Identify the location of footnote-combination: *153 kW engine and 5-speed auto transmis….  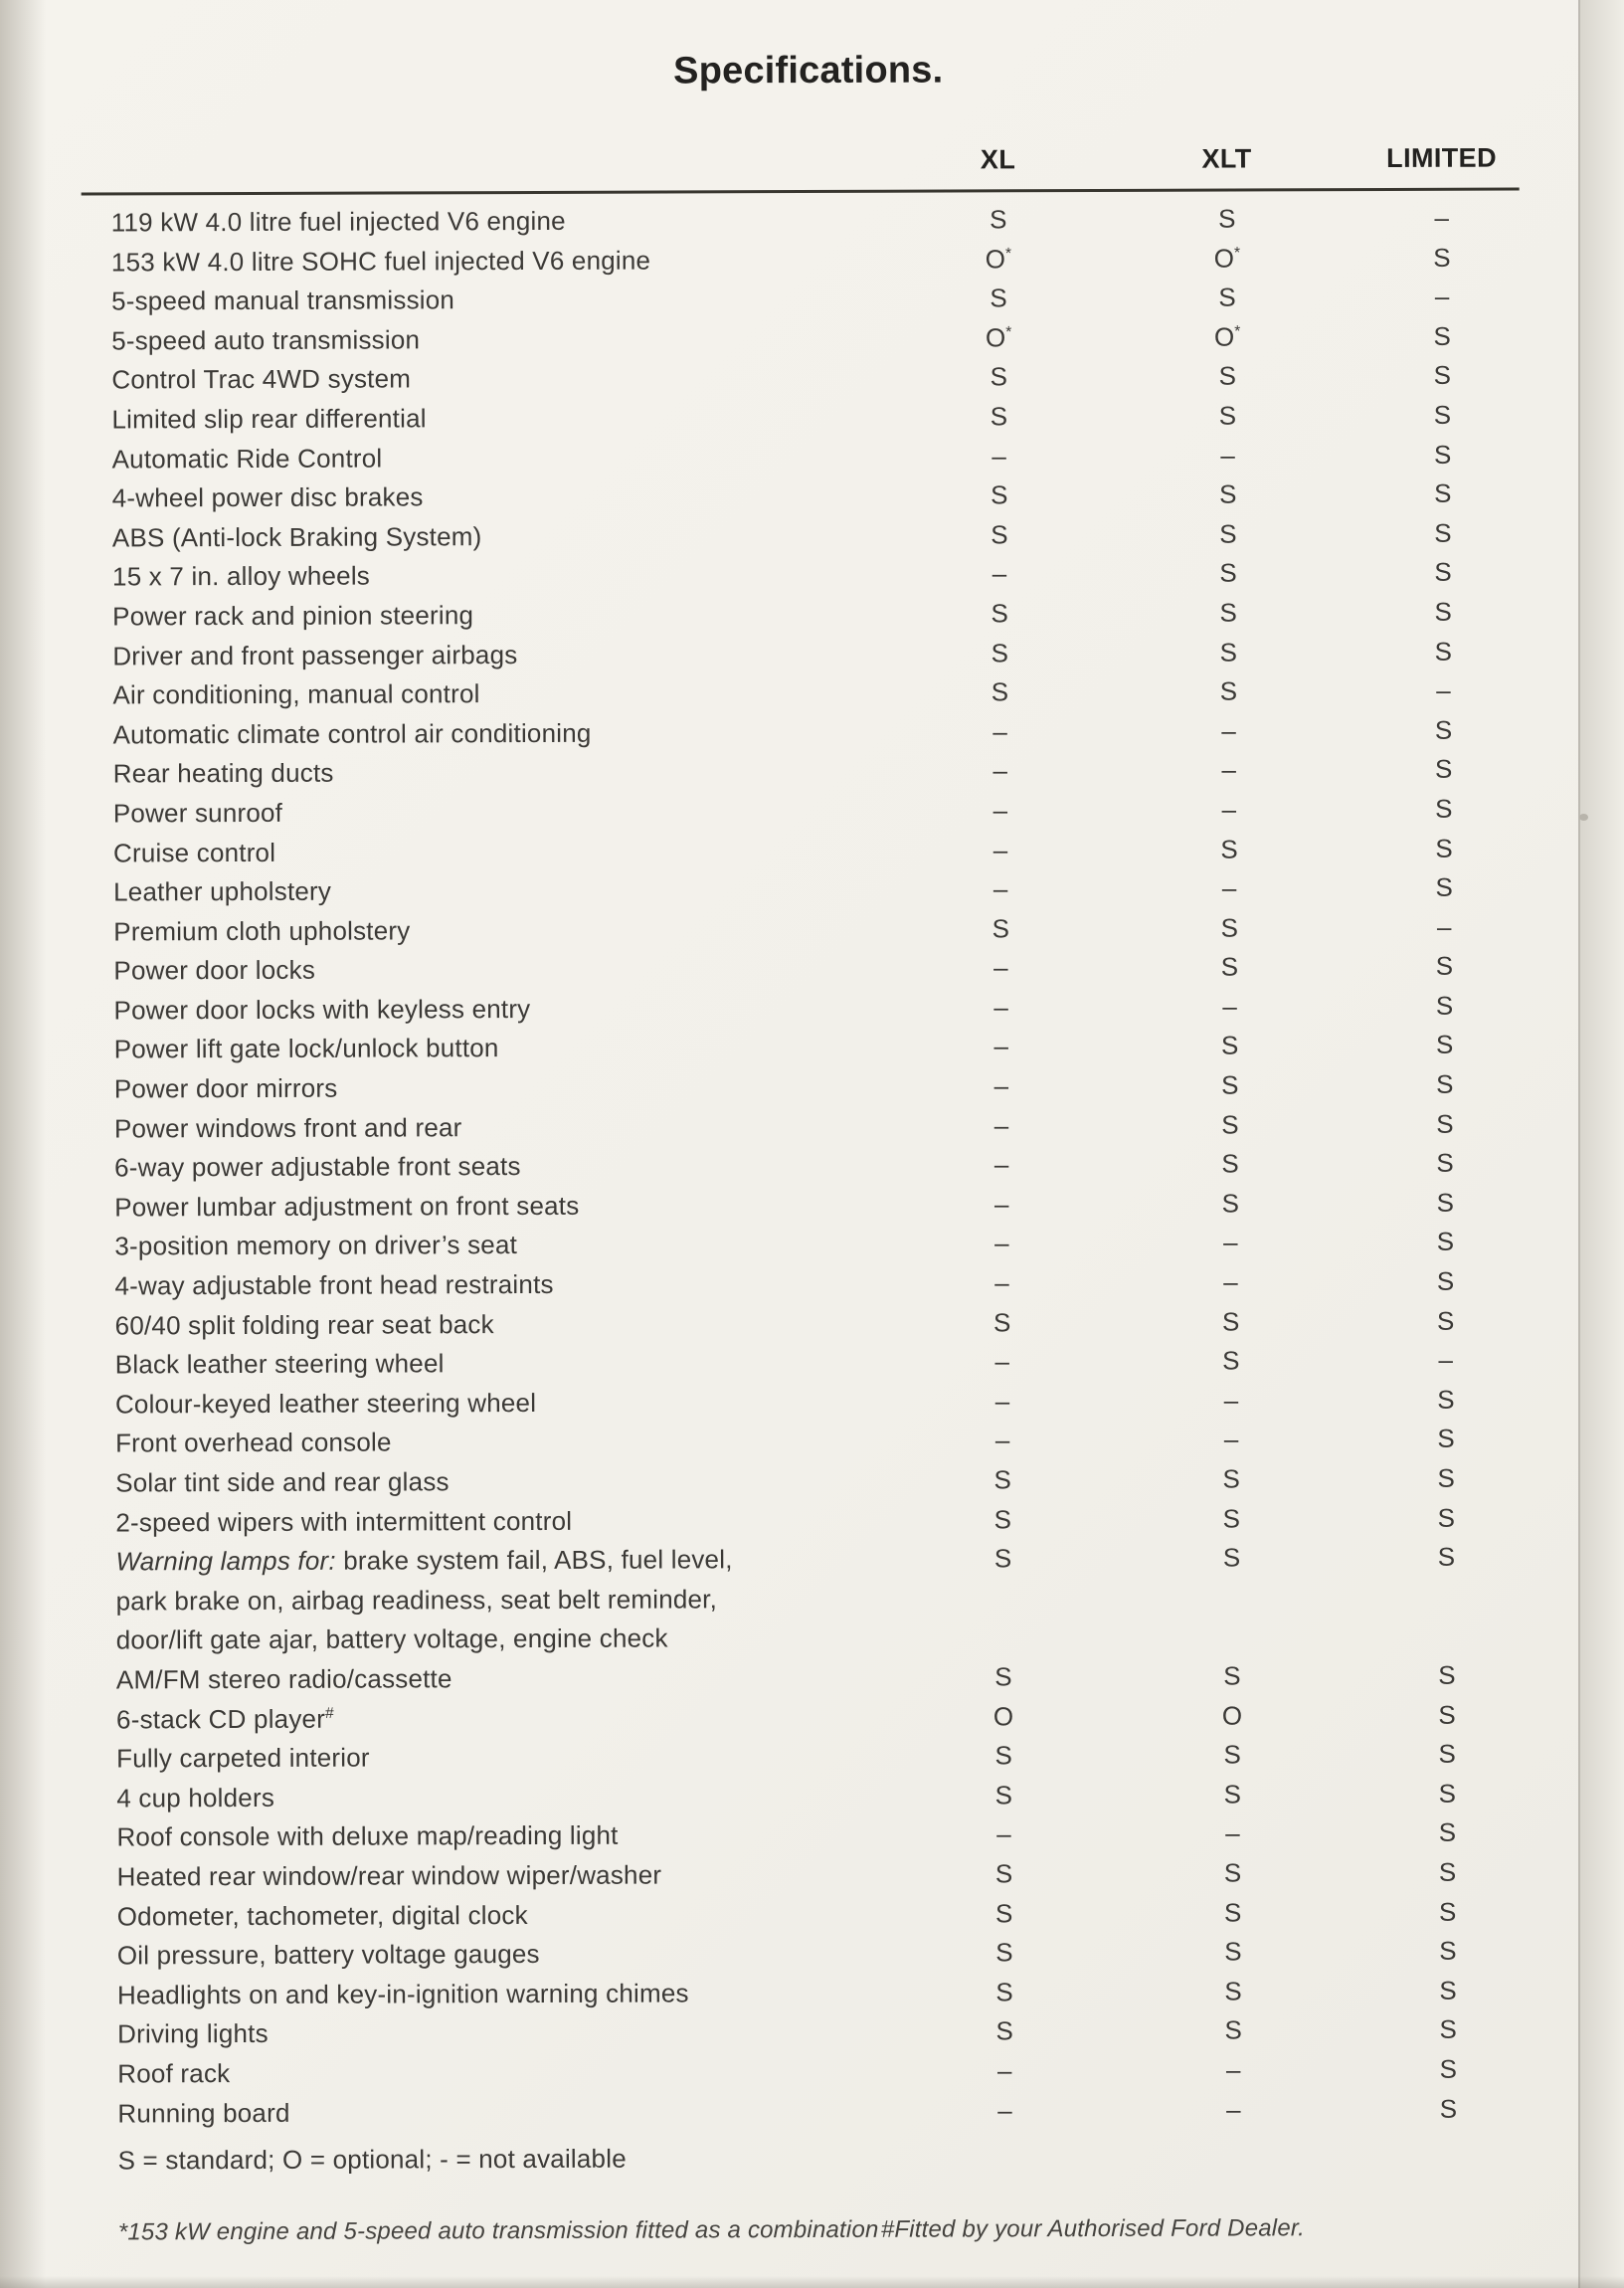
(498, 2230).